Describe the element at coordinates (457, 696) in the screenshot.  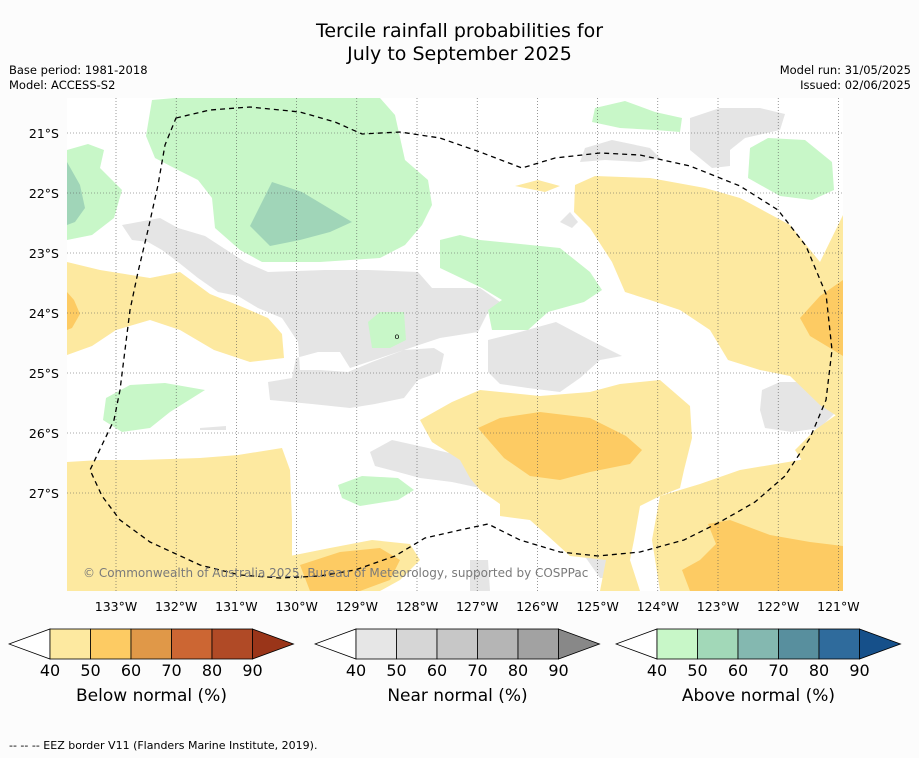
I see `colorbar-near-caption: Near normal (%)` at that location.